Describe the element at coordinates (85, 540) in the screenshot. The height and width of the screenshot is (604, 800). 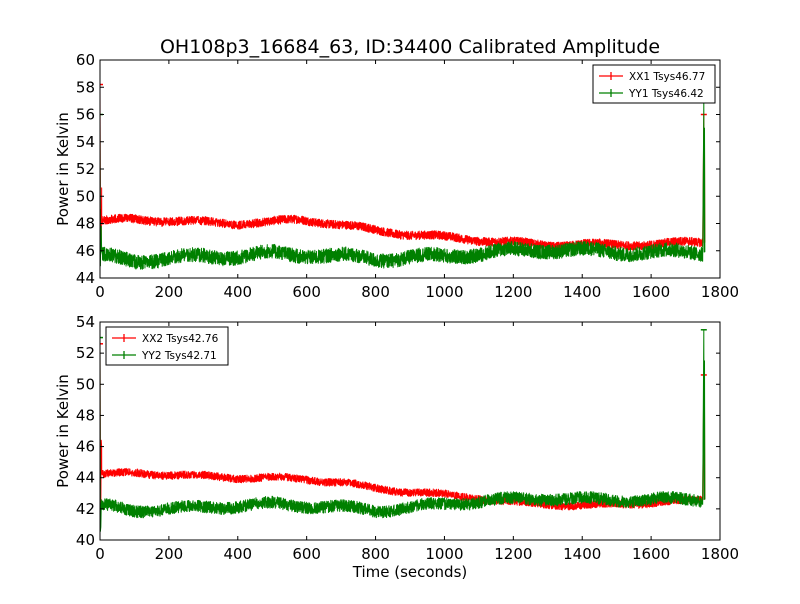
I see `y-tick-label: 40` at that location.